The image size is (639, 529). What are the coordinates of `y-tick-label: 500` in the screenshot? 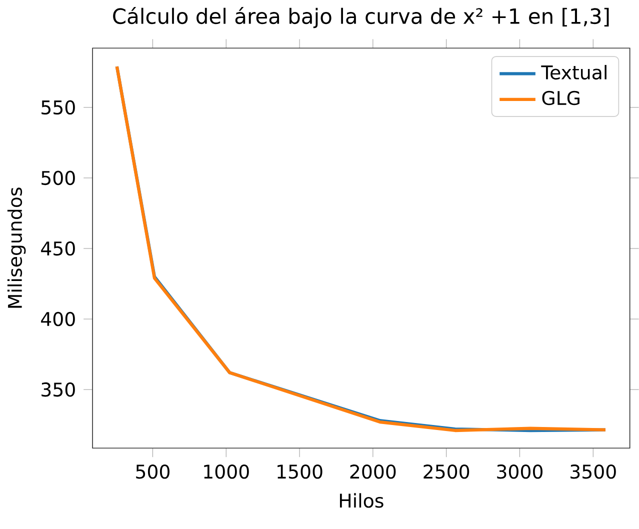 It's located at (58, 178).